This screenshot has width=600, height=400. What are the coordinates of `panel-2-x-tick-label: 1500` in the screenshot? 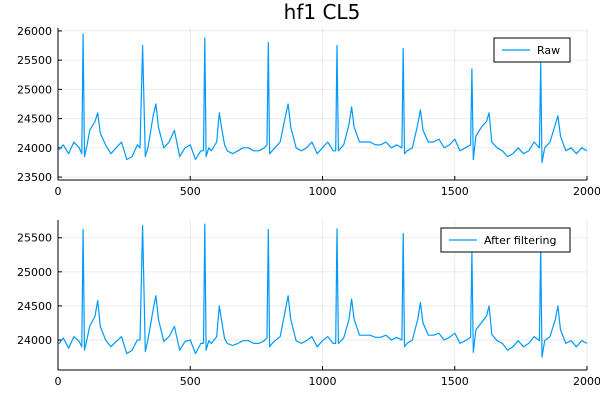 It's located at (455, 381).